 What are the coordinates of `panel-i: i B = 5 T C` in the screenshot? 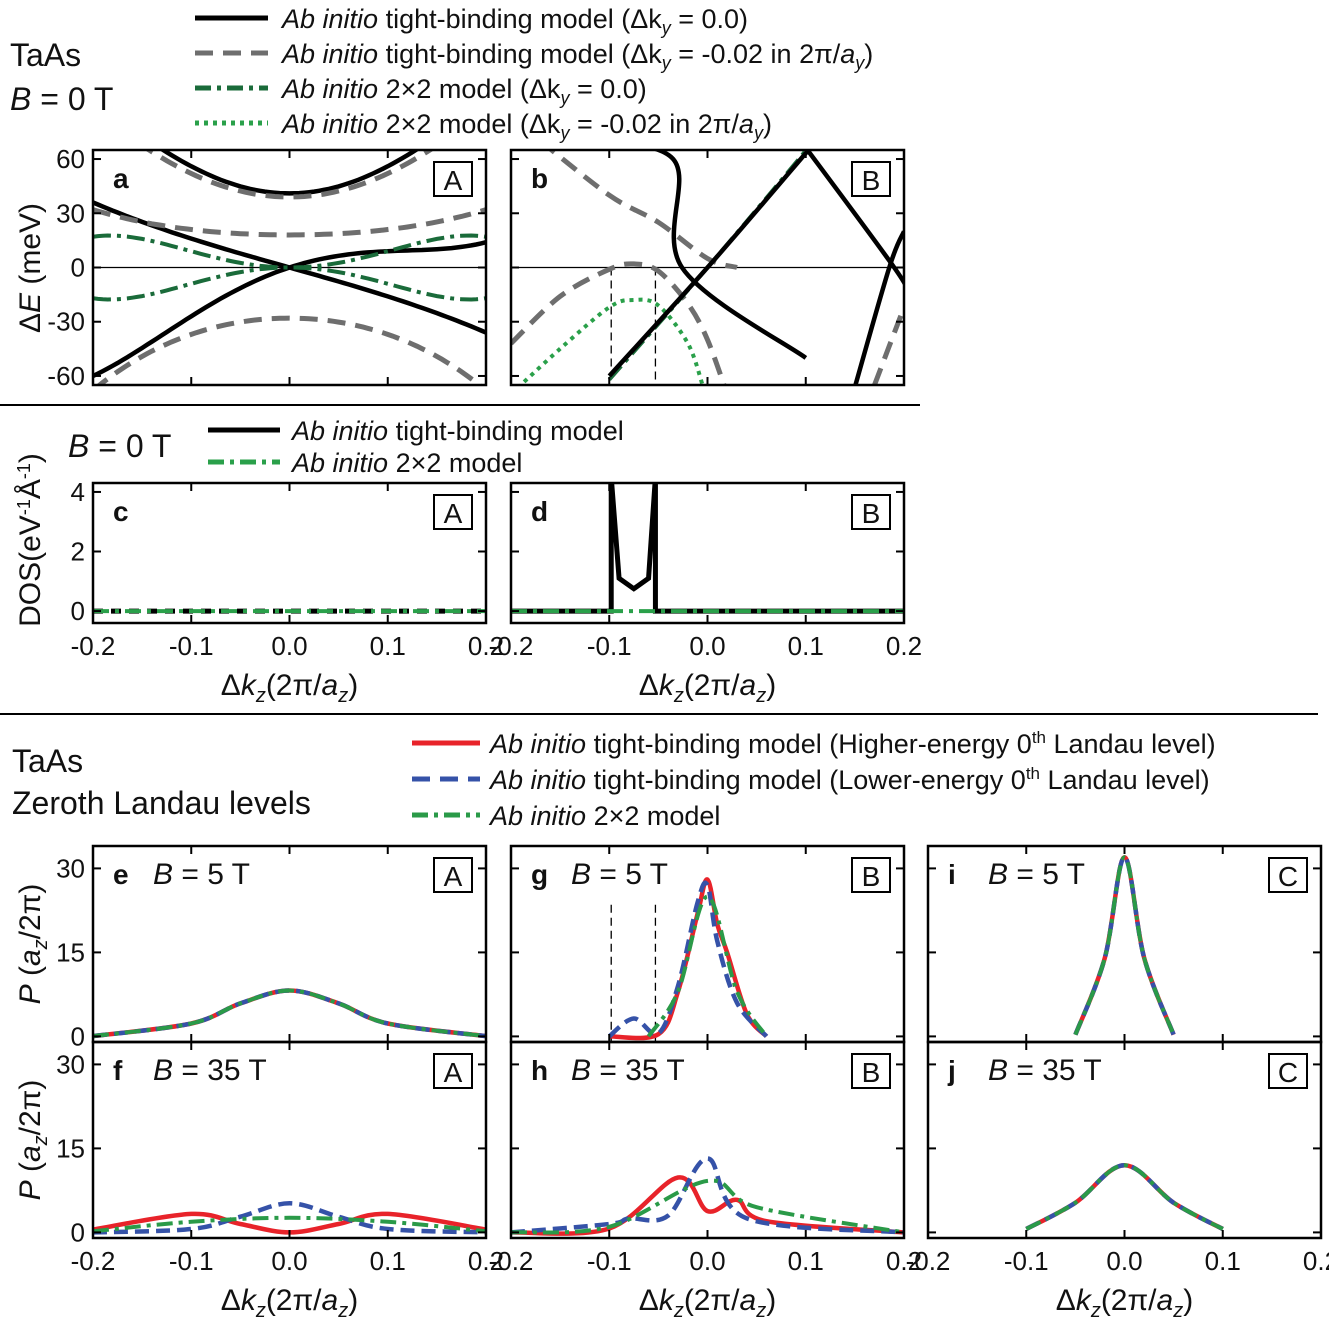 It's located at (1124, 944).